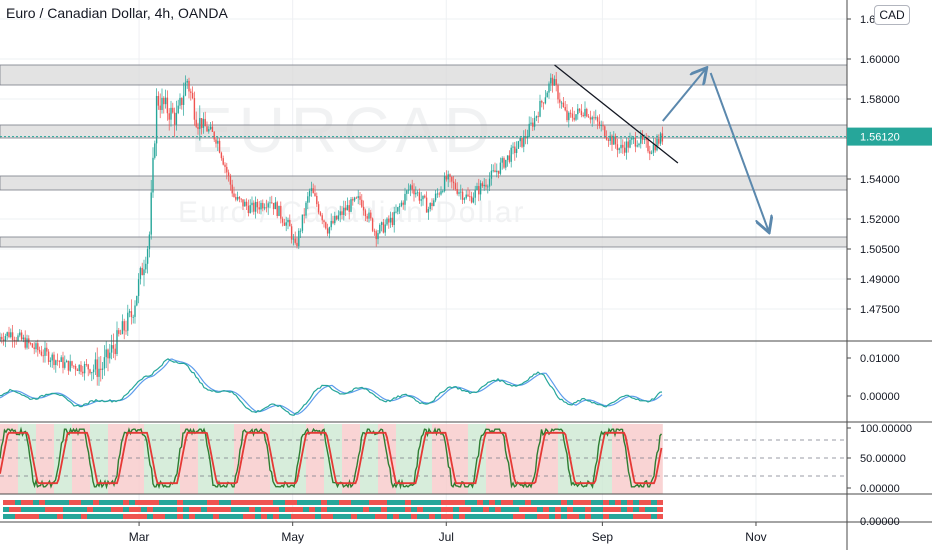 This screenshot has width=932, height=550. What do you see at coordinates (880, 220) in the screenshot?
I see `price-tick-label: 1.52000` at bounding box center [880, 220].